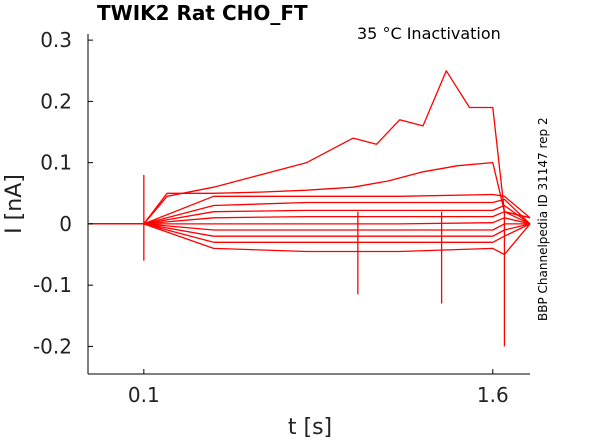  I want to click on x-ticks: 0.1 1.6, so click(318, 388).